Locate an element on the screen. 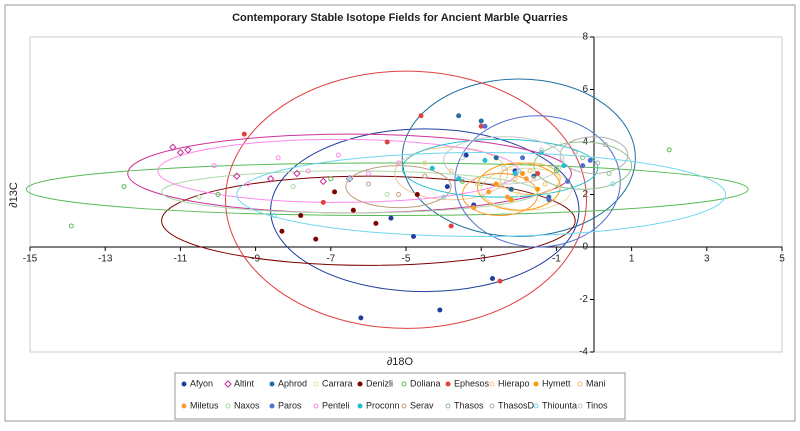 The width and height of the screenshot is (800, 431). legend-label: Afyon is located at coordinates (201, 383).